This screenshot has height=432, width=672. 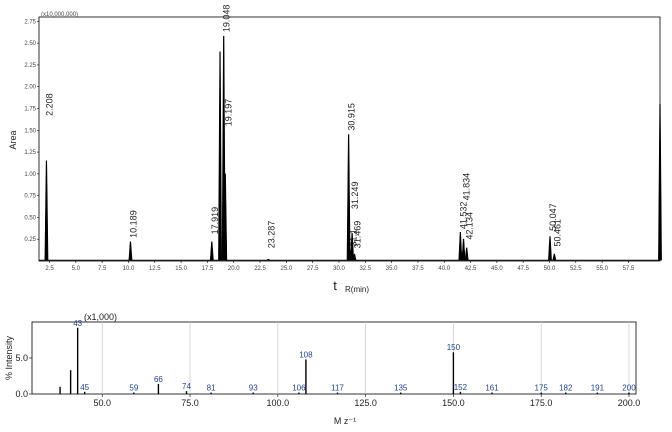 I want to click on chromatogram-x-tick-label: 40.0, so click(x=444, y=269).